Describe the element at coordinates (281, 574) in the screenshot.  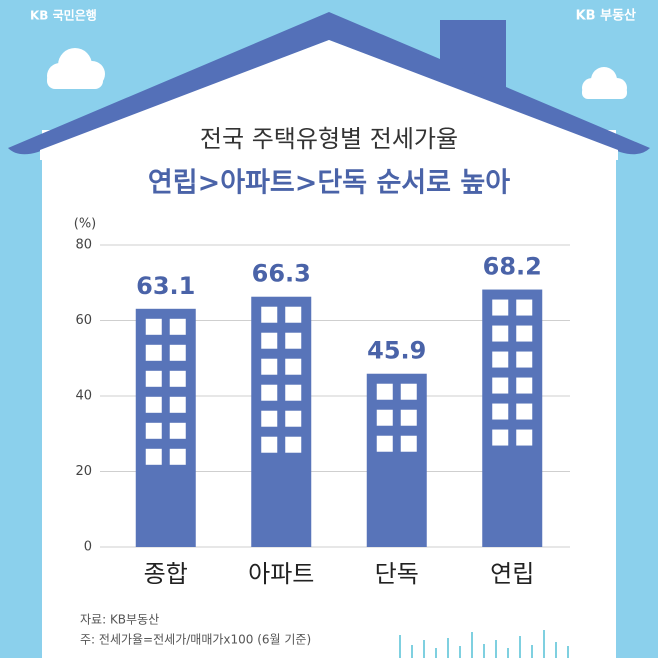
I see `x-tick-label: 아파트` at that location.